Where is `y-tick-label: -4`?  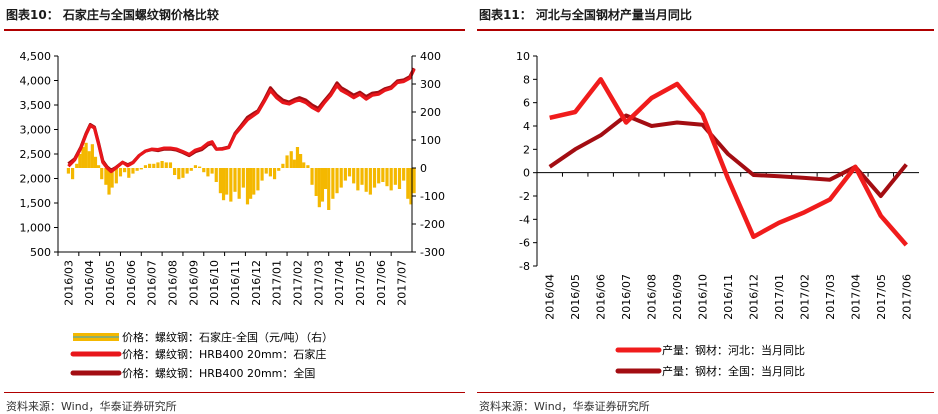
y-tick-label: -4 is located at coordinates (524, 219).